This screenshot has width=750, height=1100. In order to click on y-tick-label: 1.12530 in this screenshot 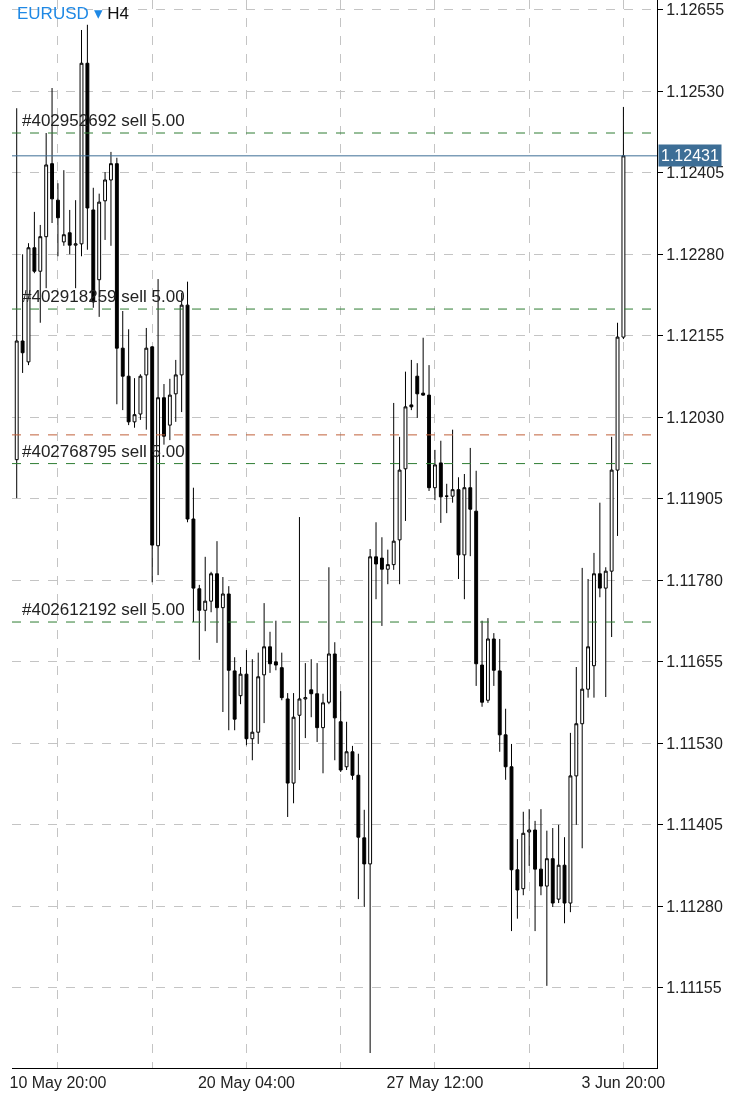, I will do `click(695, 91)`.